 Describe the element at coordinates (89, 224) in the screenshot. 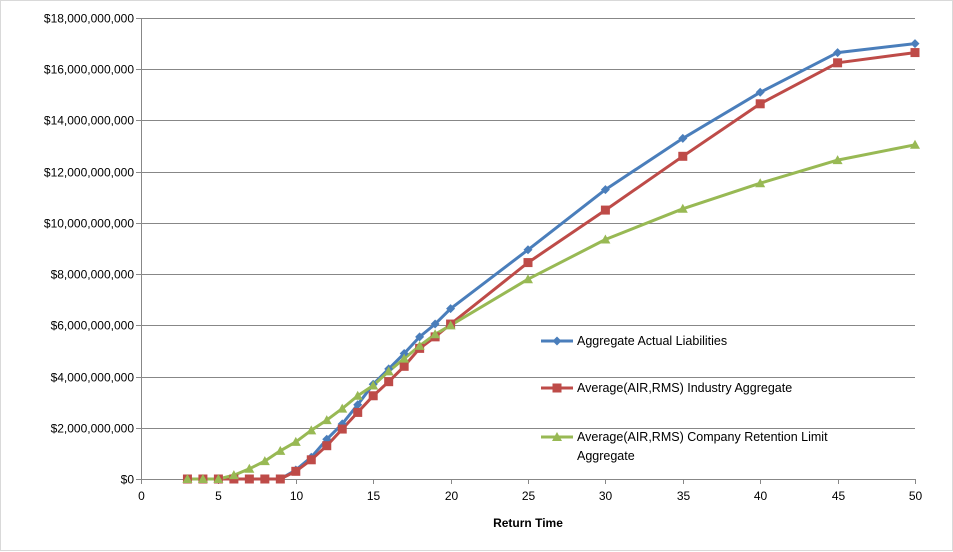

I see `y-tick-label: $10,000,000,000` at that location.